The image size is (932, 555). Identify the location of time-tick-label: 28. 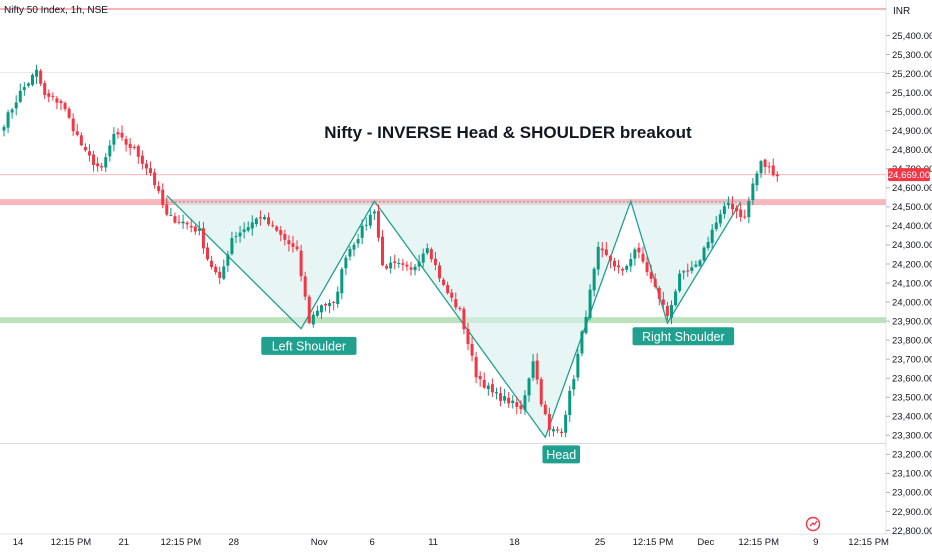
(233, 542).